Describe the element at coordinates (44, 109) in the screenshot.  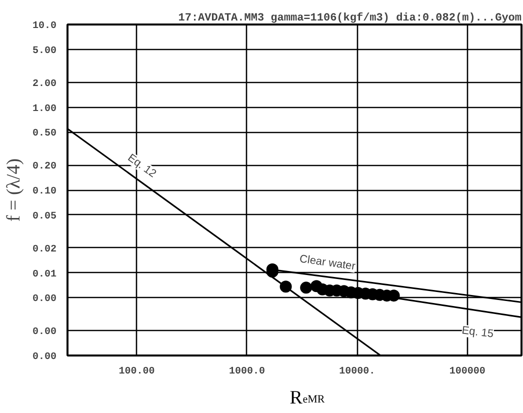
I see `y-tick-label: 1.00` at that location.